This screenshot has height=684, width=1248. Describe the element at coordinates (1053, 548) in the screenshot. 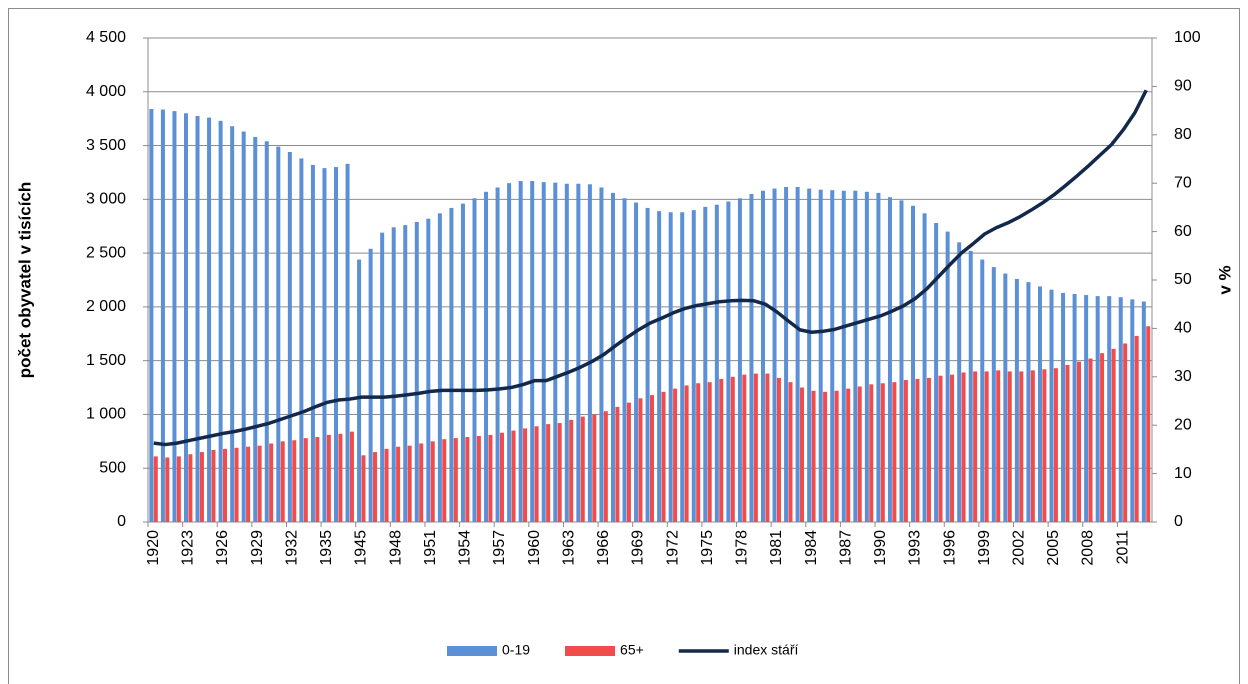

I see `x-tick-label: 2005` at that location.